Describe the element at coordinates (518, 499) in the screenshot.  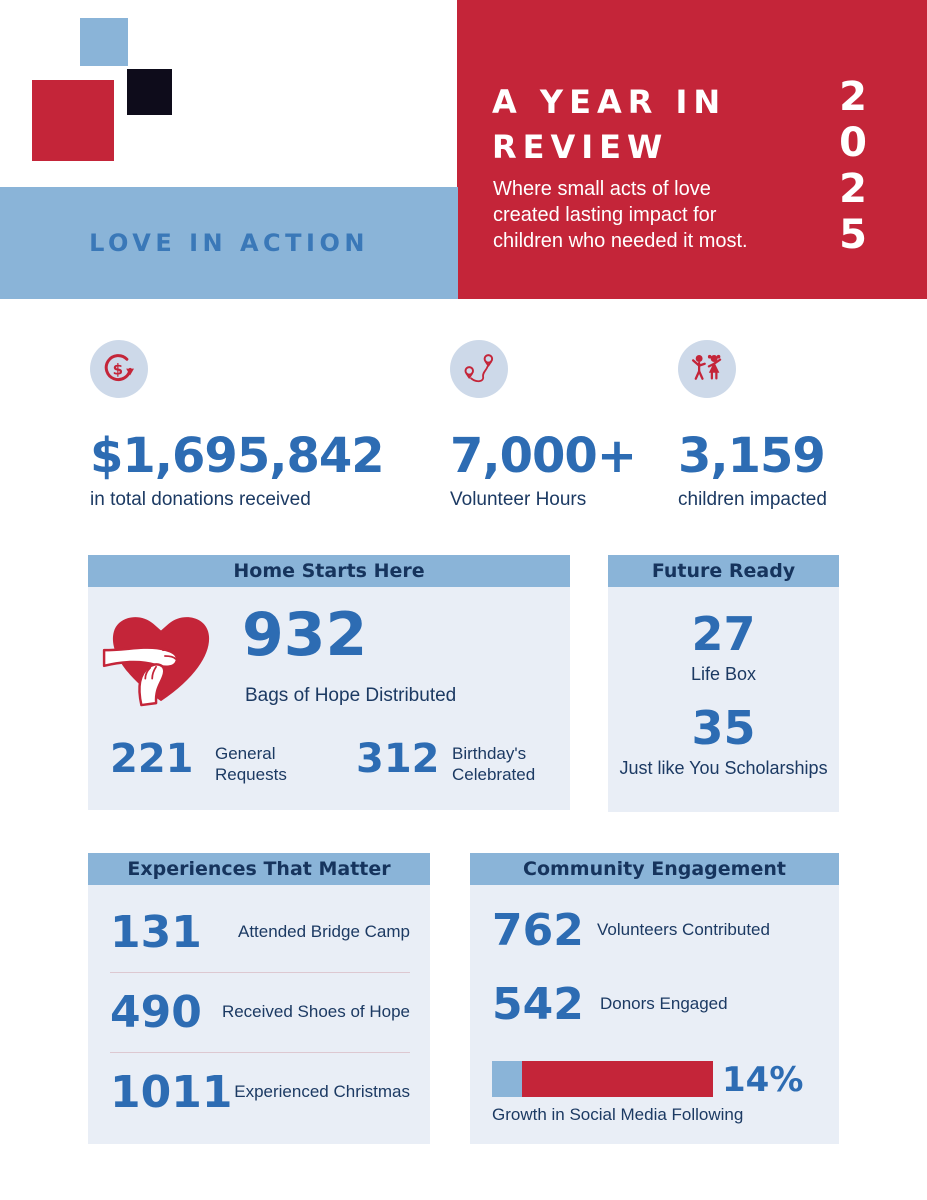
I see `volunteer-hours-label: Volunteer Hours` at that location.